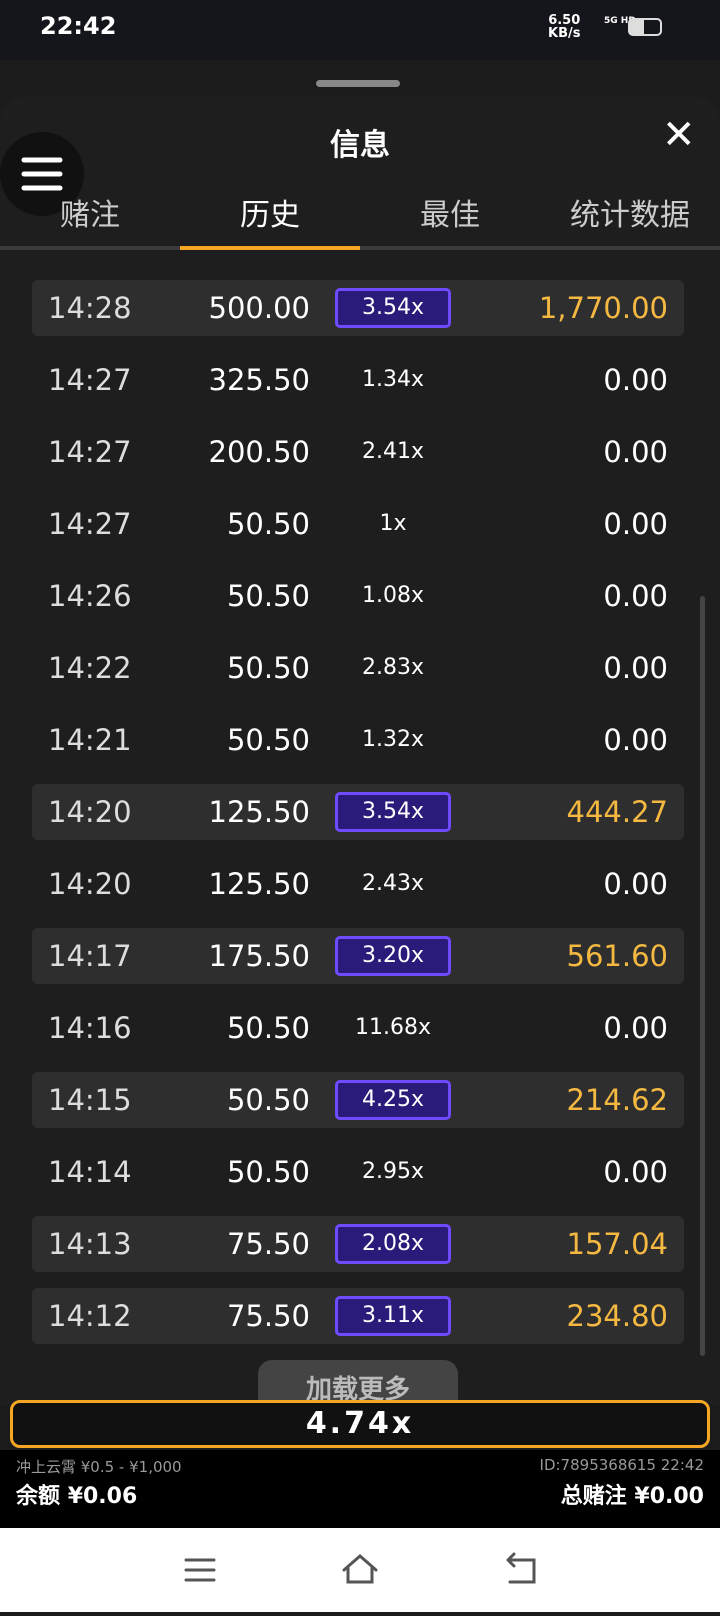  I want to click on history-row: 14:14 50.50 2.95x 0.00, so click(358, 1172).